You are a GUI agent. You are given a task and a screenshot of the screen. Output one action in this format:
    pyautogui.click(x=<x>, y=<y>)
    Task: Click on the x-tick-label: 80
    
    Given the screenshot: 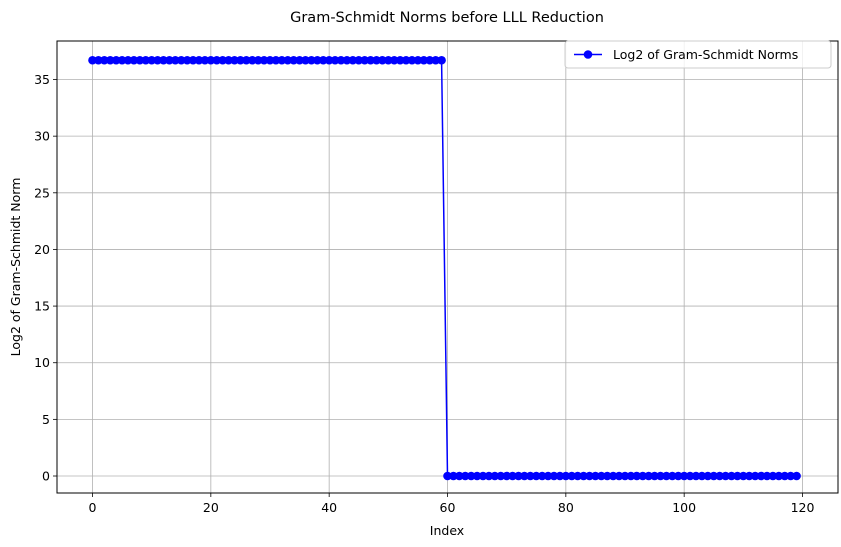 What is the action you would take?
    pyautogui.click(x=566, y=507)
    